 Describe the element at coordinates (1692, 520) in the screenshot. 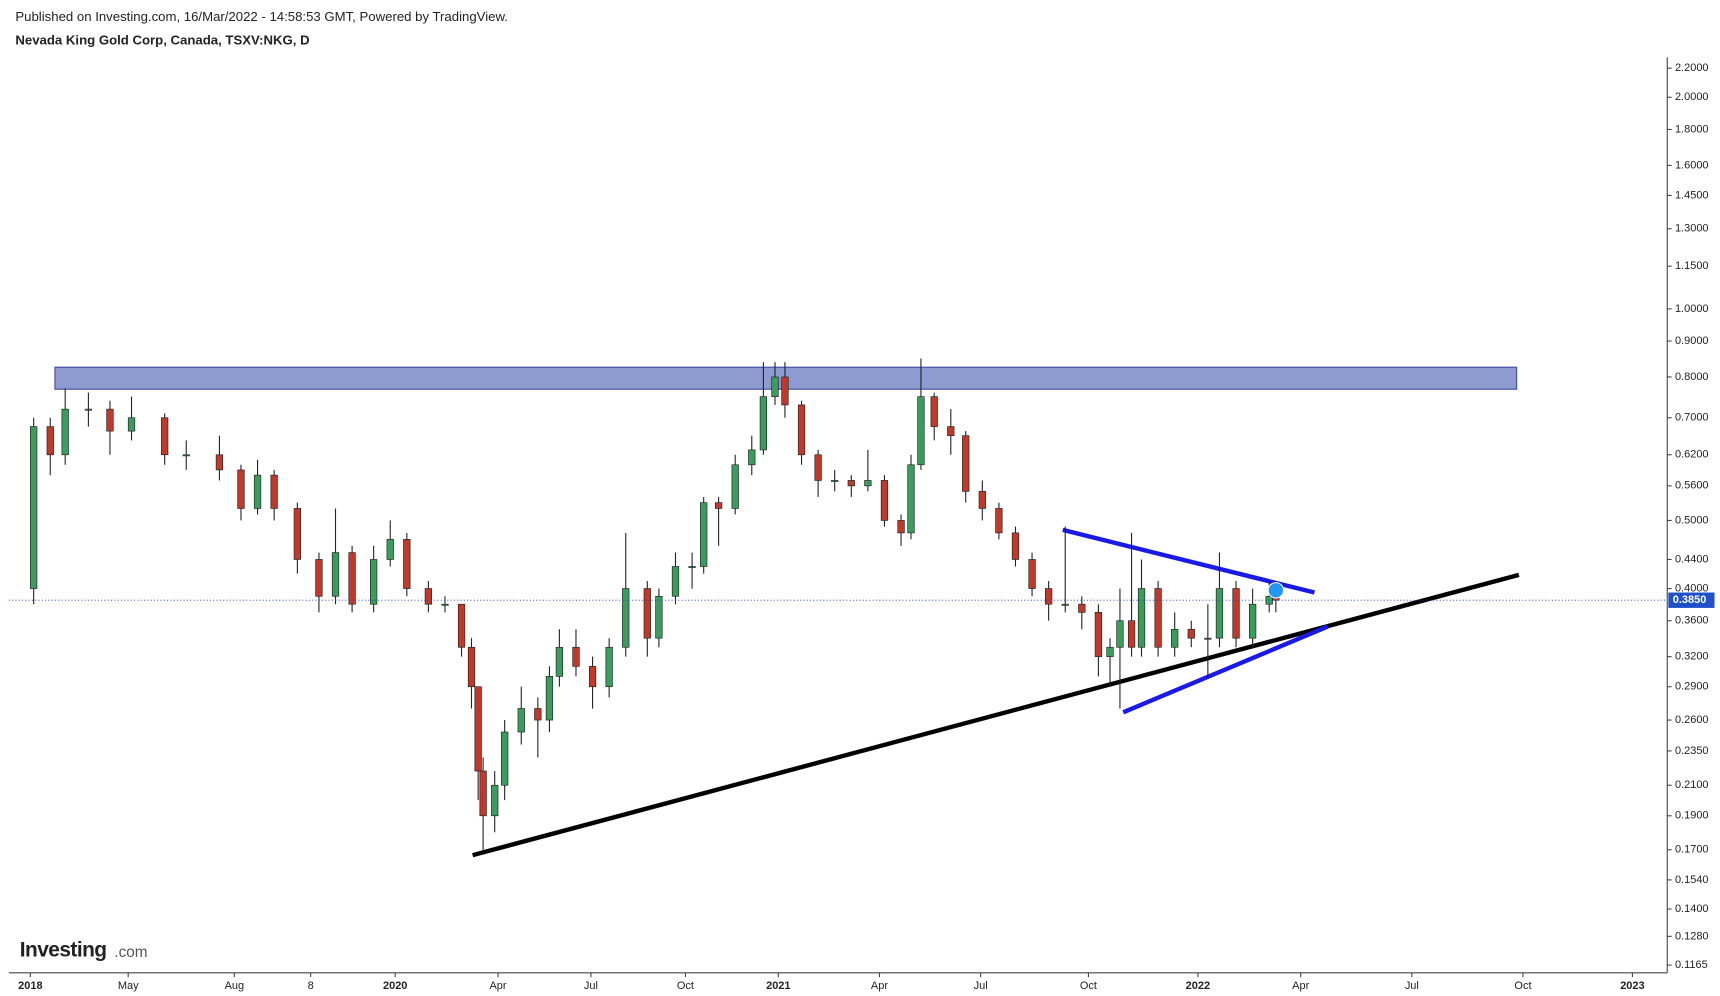

I see `y-tick-label: 0.5000` at that location.